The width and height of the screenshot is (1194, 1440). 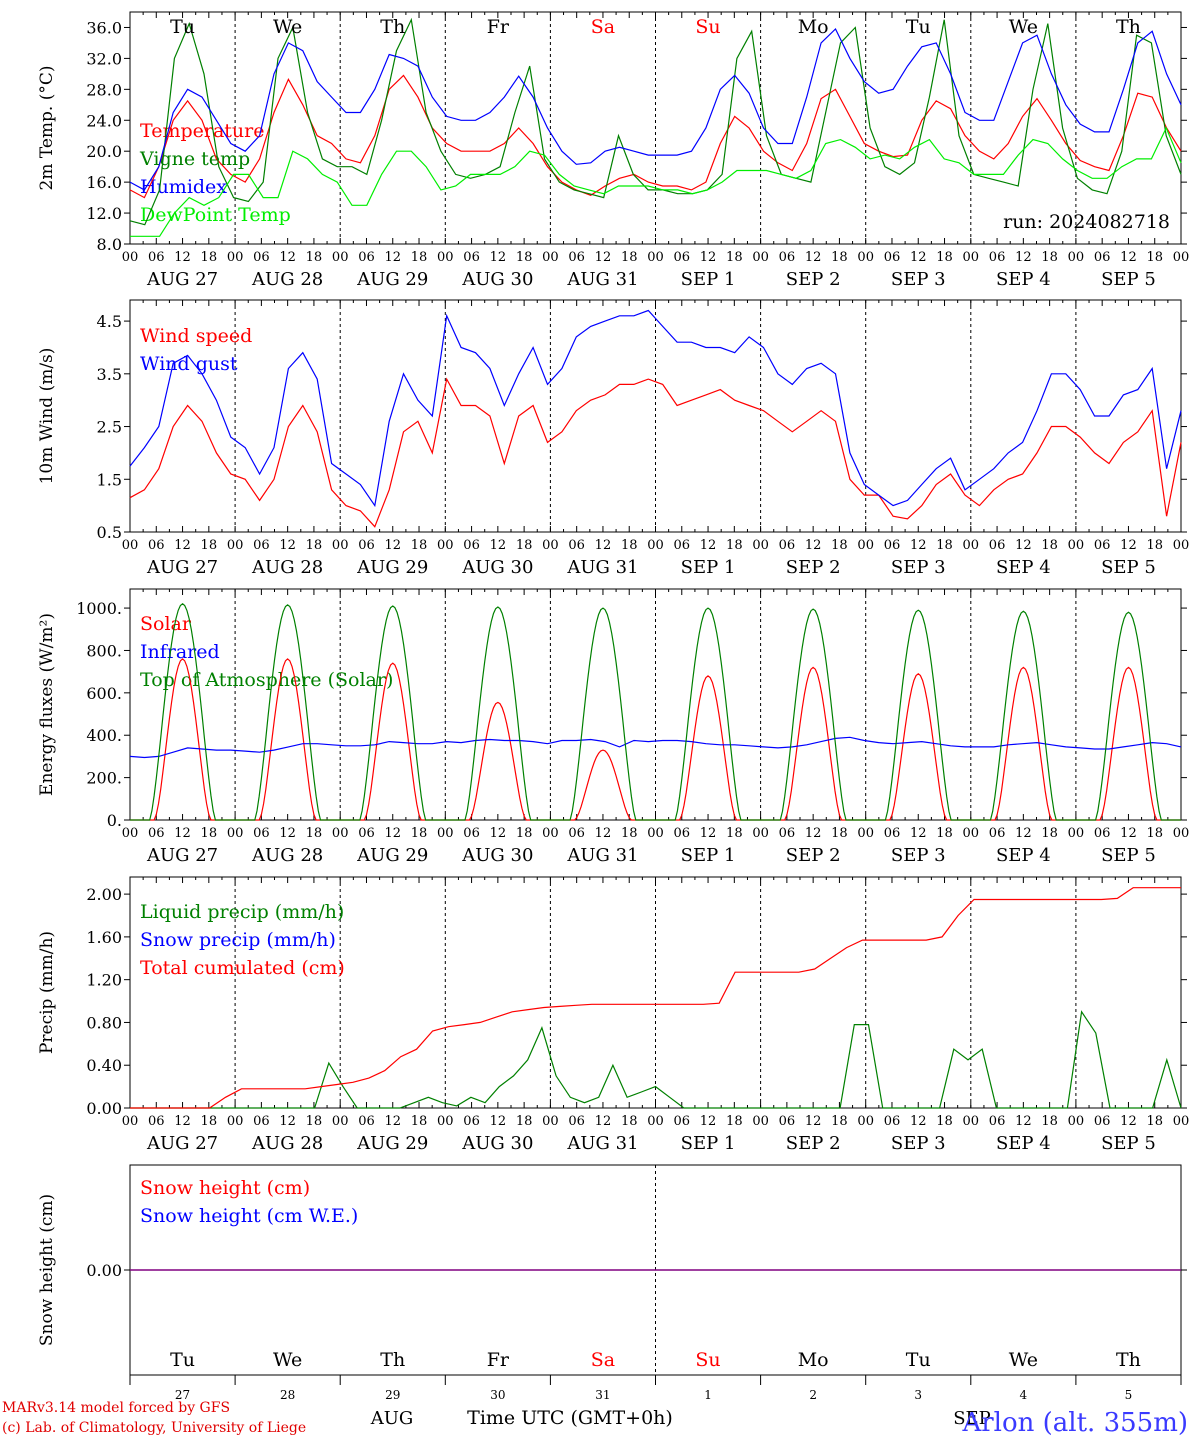 I want to click on x-date-label: AUG 28, so click(x=287, y=1143).